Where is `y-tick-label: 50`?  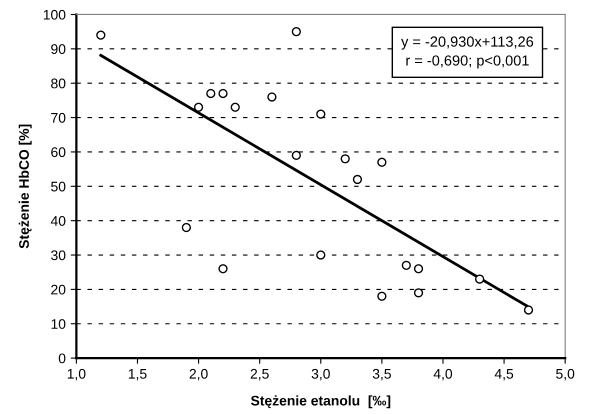
y-tick-label: 50 is located at coordinates (58, 187).